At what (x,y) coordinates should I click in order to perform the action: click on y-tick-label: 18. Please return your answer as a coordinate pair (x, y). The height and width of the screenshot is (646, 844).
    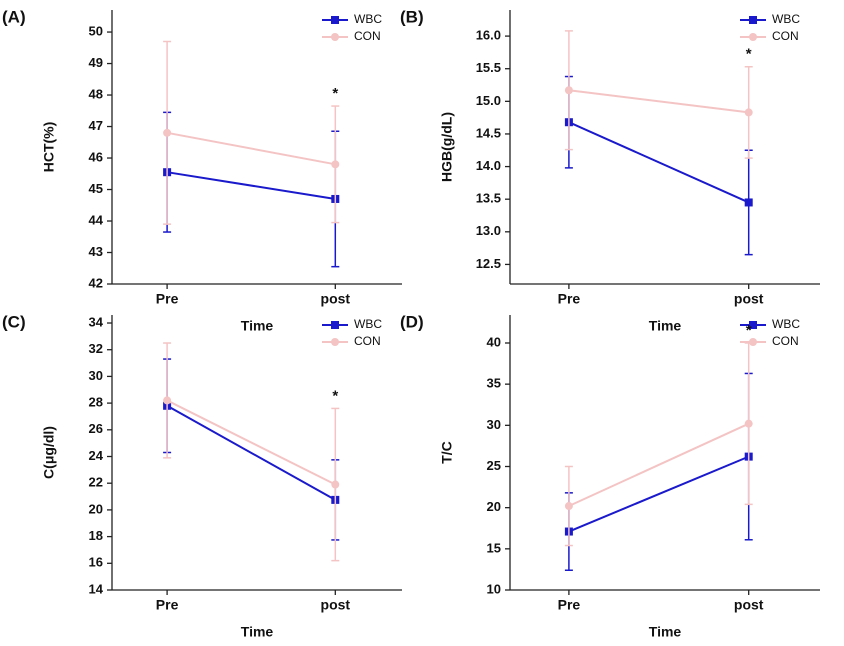
    Looking at the image, I should click on (96, 535).